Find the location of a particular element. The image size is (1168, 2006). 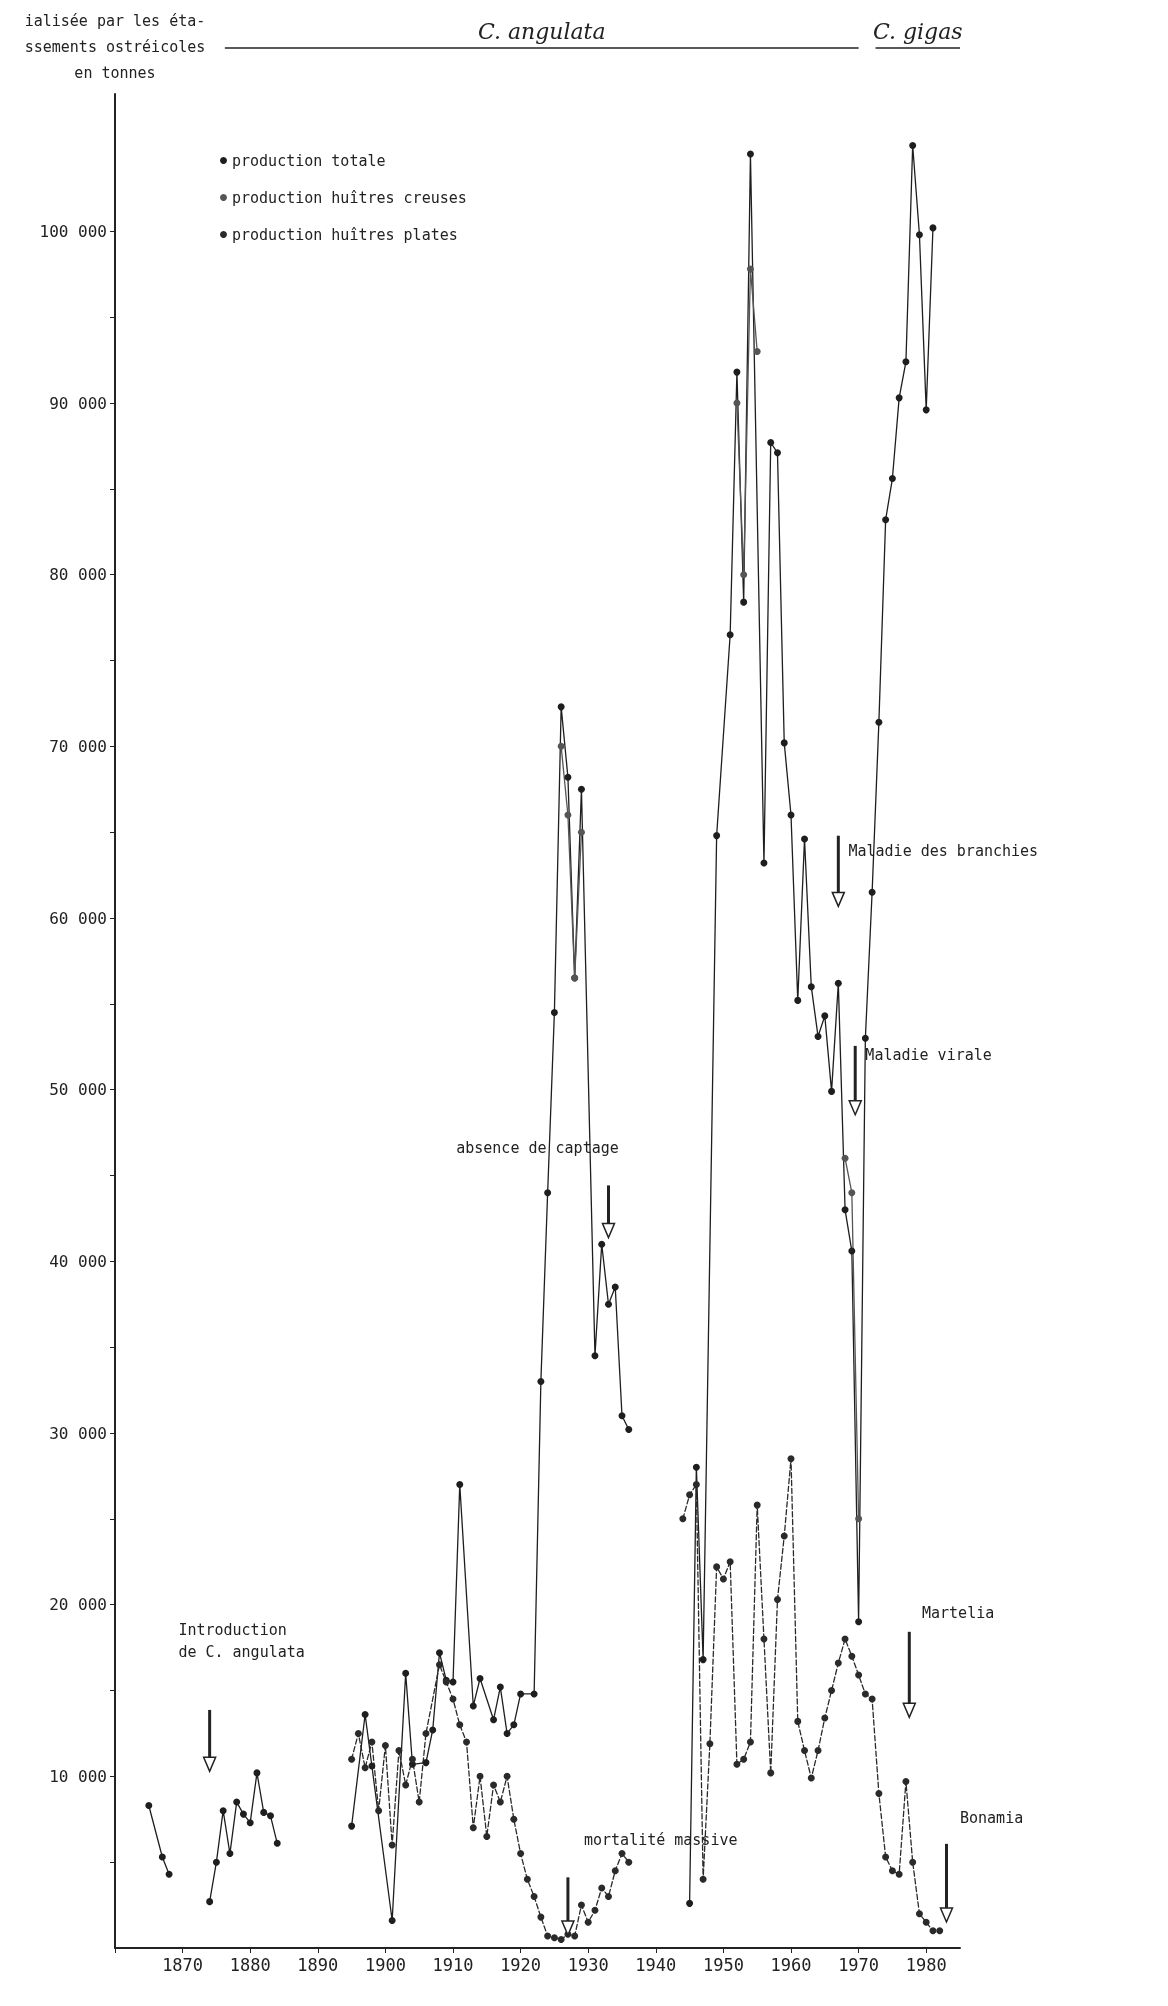

x-tick-label: 1880 is located at coordinates (250, 1964).